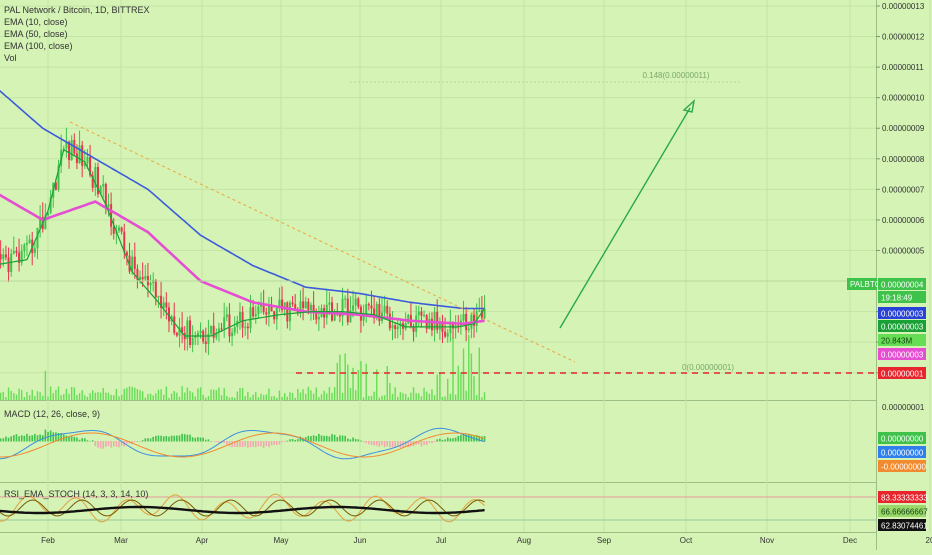  Describe the element at coordinates (902, 453) in the screenshot. I see `macd-tag-macd: 0.00000000` at that location.